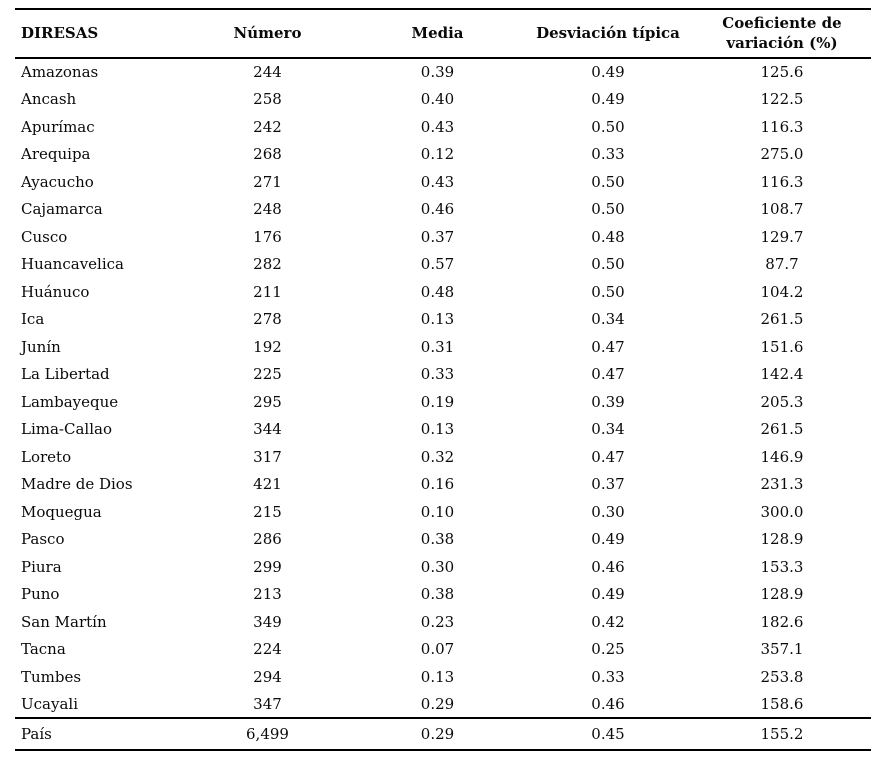 This screenshot has width=886, height=758. What do you see at coordinates (608, 236) in the screenshot?
I see `desviacion-value: 0.48` at bounding box center [608, 236].